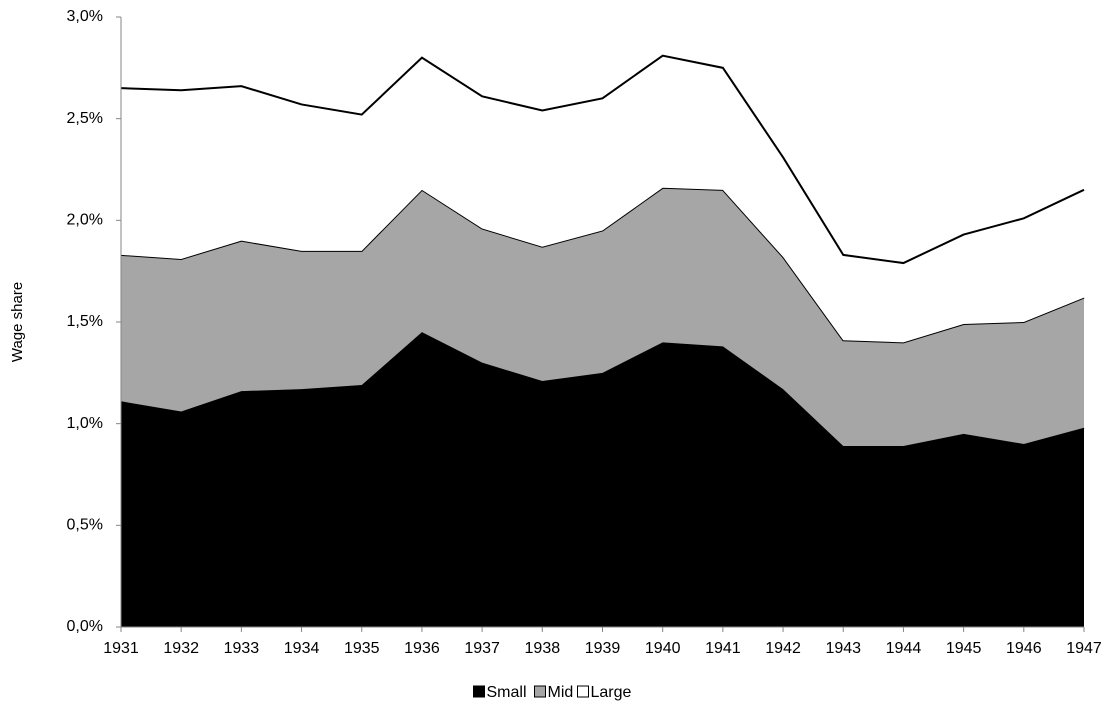 The image size is (1112, 708). What do you see at coordinates (85, 16) in the screenshot?
I see `y-tick-label: 3,0%` at bounding box center [85, 16].